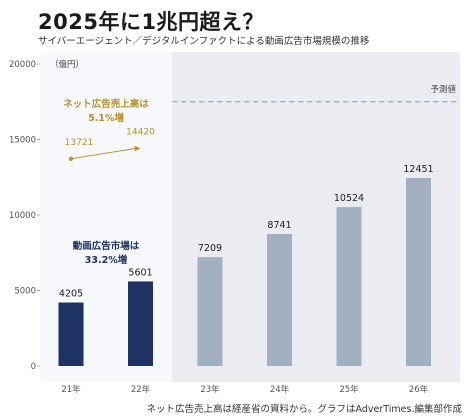 This screenshot has width=474, height=417. What do you see at coordinates (418, 271) in the screenshot?
I see `bar-26年` at bounding box center [418, 271].